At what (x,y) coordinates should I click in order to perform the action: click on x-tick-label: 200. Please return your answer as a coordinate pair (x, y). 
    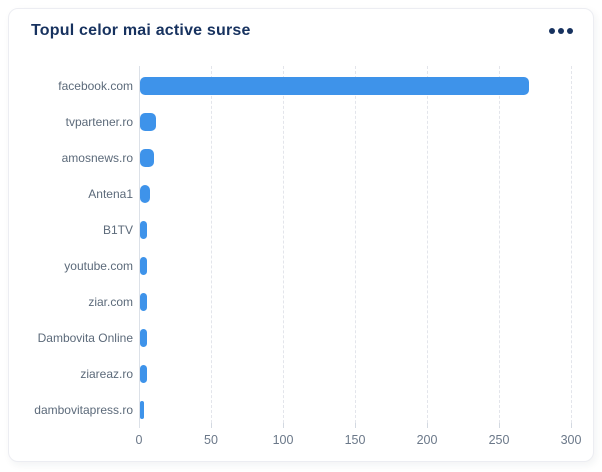
    Looking at the image, I should click on (427, 440).